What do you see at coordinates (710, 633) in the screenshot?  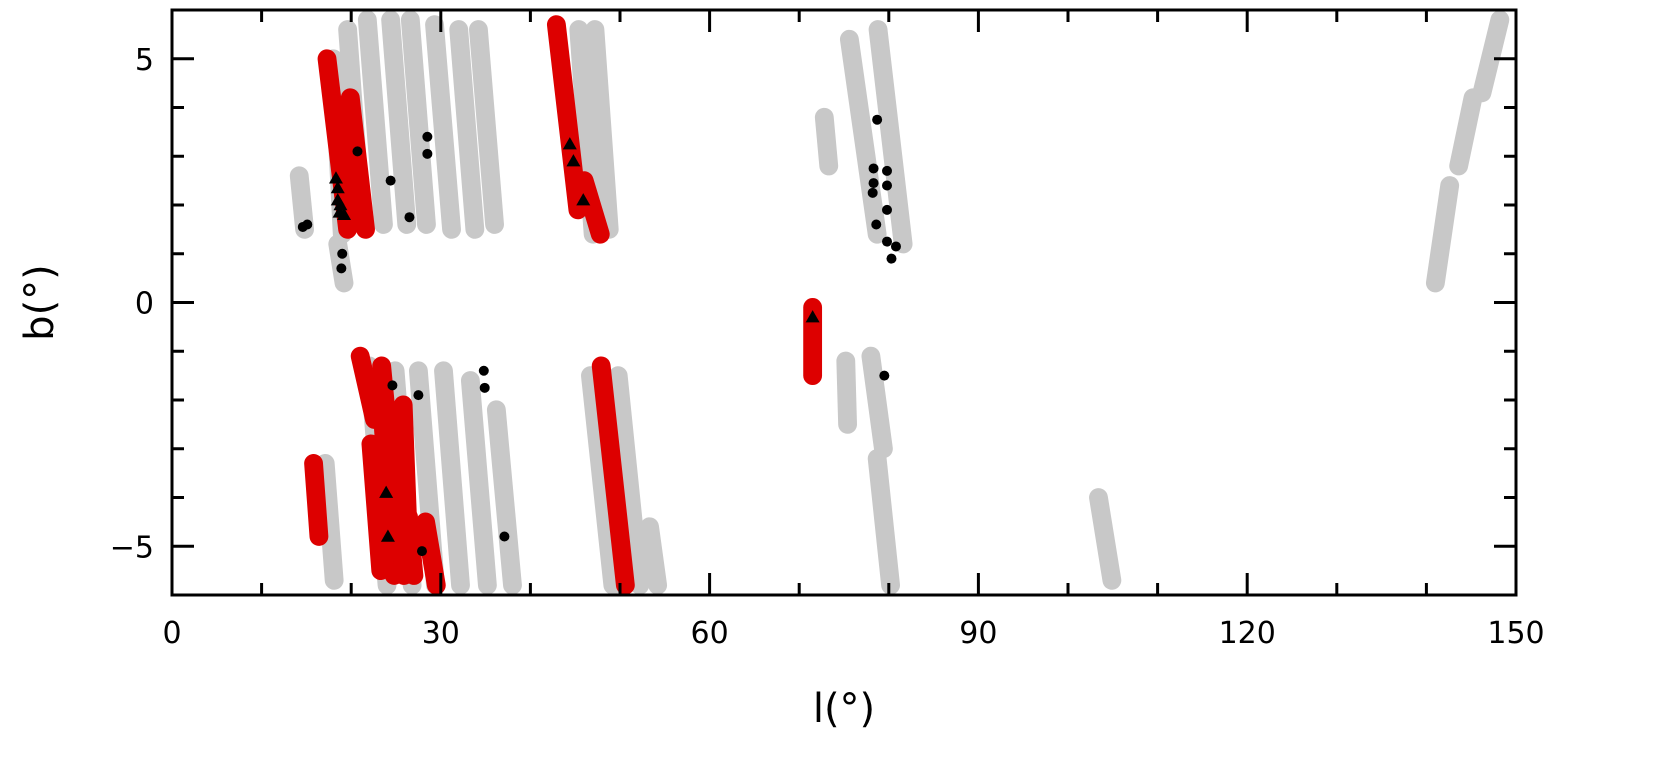 I see `x-tick-label-60: 60` at bounding box center [710, 633].